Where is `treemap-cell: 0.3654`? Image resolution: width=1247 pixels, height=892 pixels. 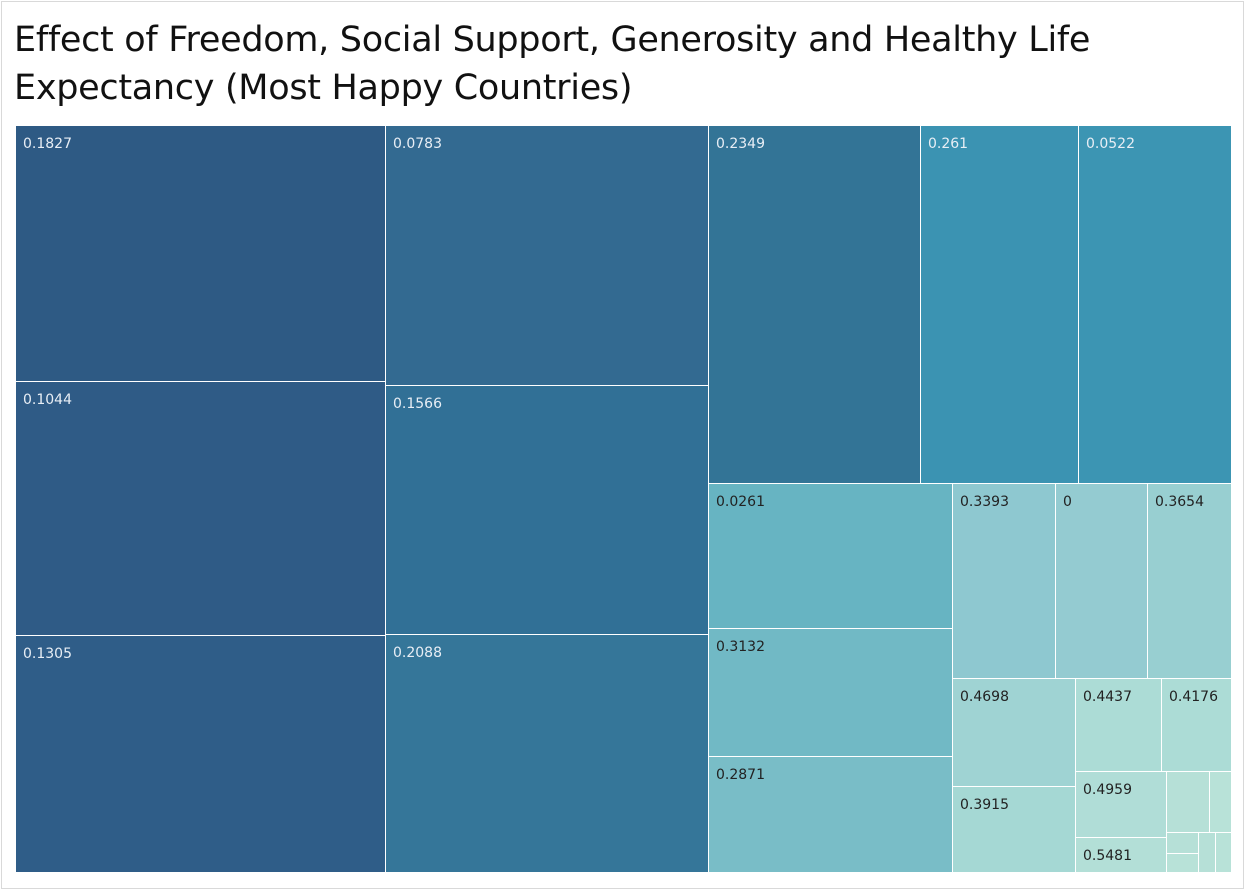 treemap-cell: 0.3654 is located at coordinates (1190, 581).